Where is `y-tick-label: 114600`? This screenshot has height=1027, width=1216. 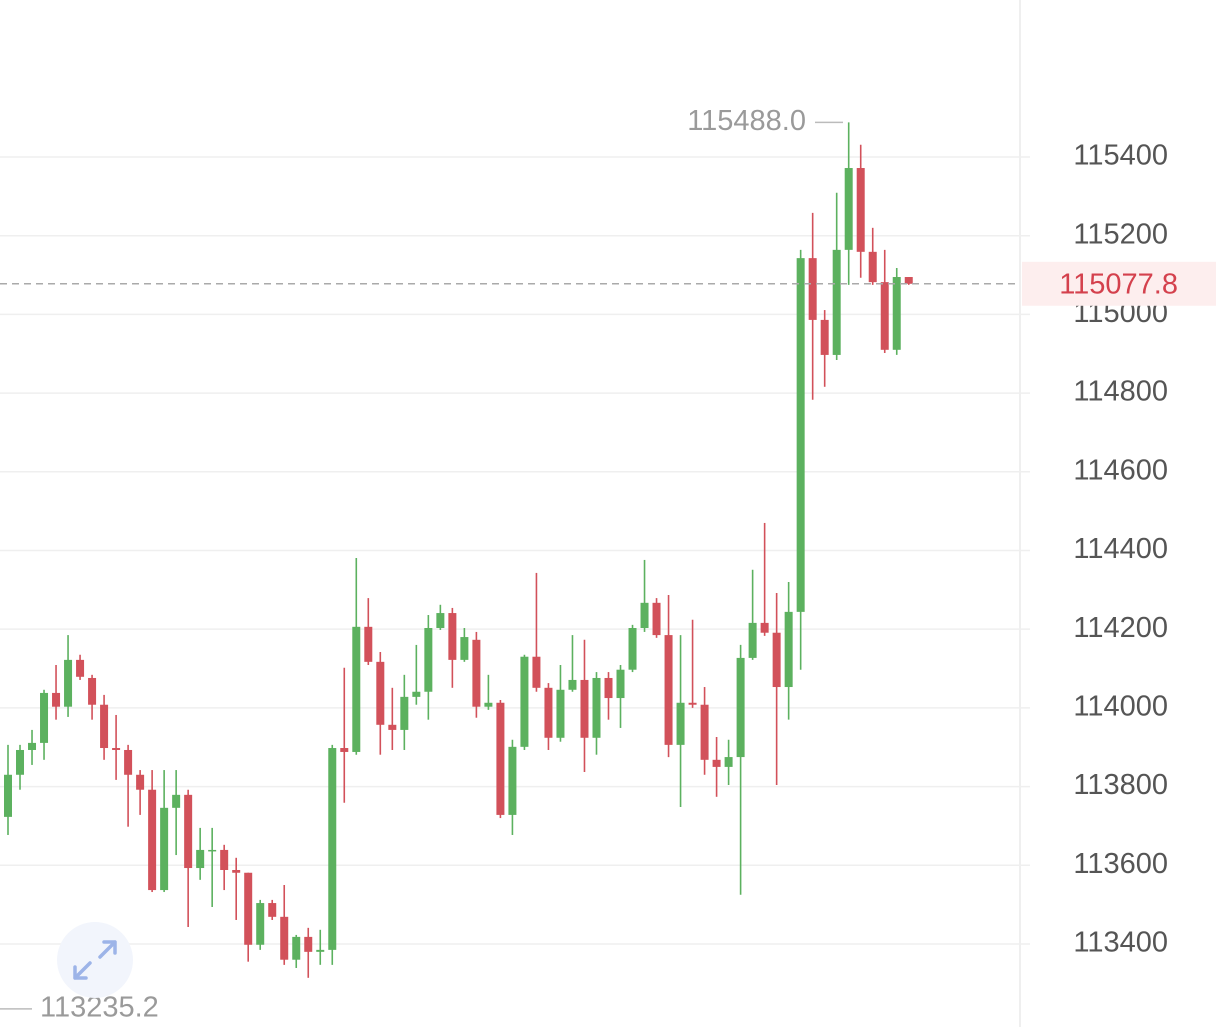 y-tick-label: 114600 is located at coordinates (1120, 470).